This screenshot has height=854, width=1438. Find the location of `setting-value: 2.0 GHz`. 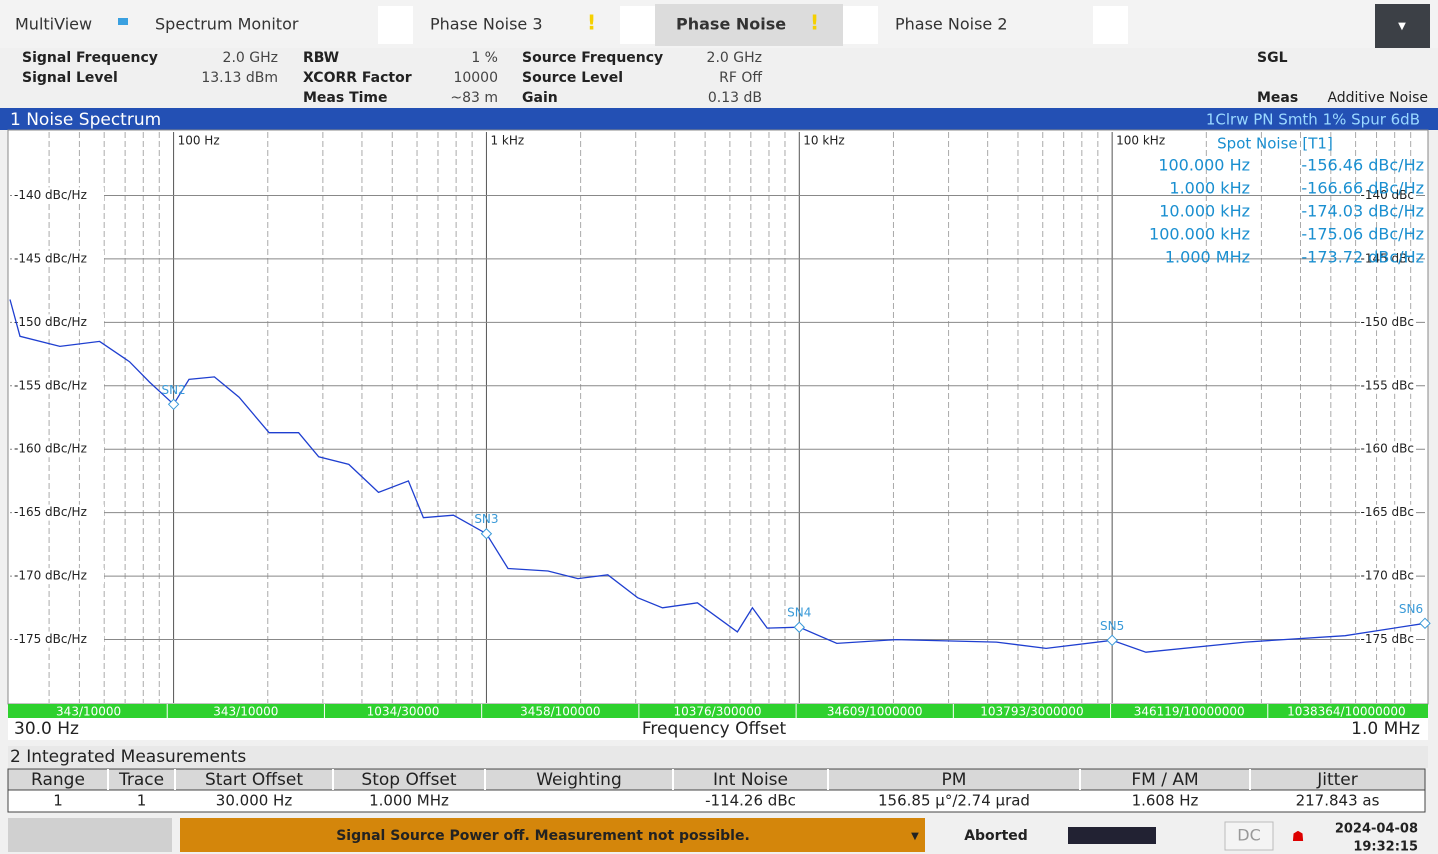

setting-value: 2.0 GHz is located at coordinates (250, 58).